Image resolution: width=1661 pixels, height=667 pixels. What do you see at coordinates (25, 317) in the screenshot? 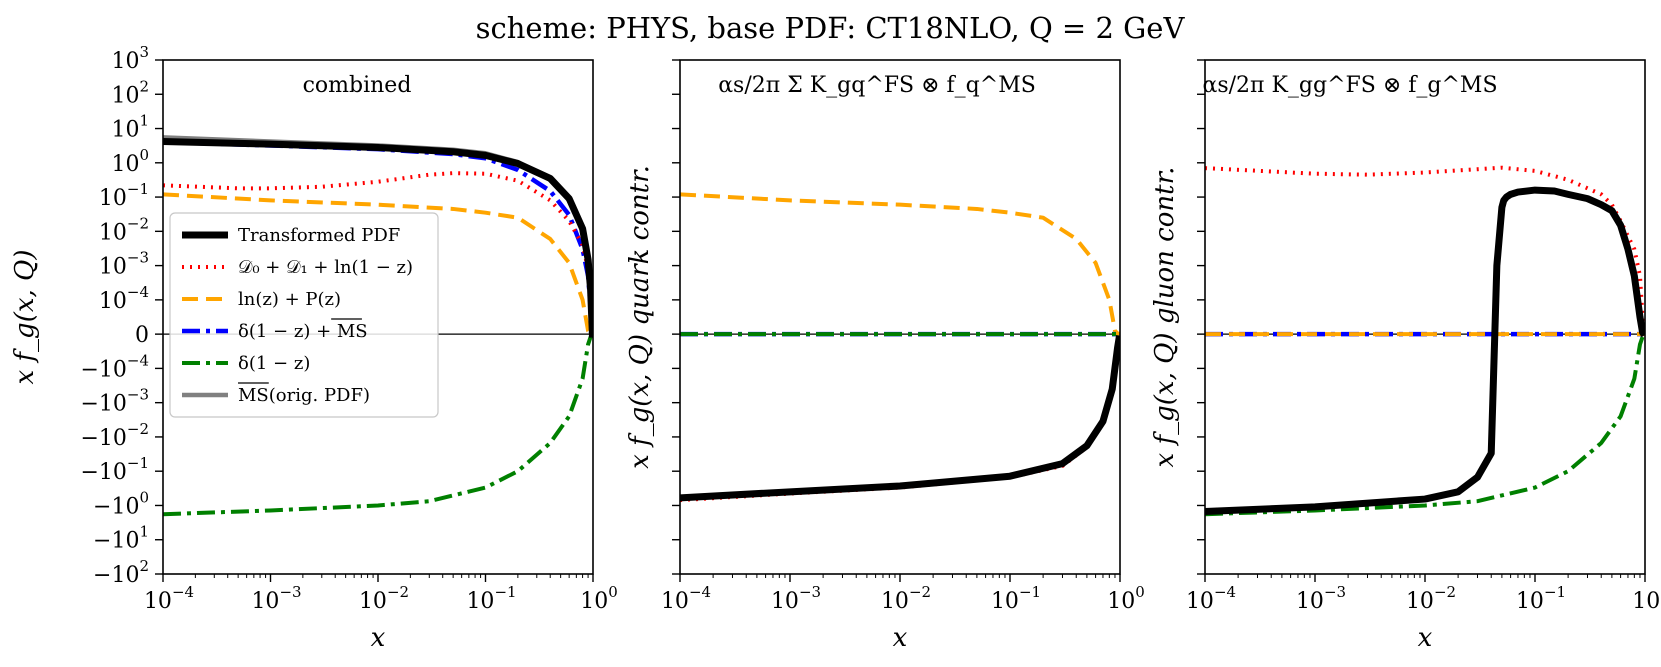
I see `y-axis-label: x f_g(x, Q)` at bounding box center [25, 317].